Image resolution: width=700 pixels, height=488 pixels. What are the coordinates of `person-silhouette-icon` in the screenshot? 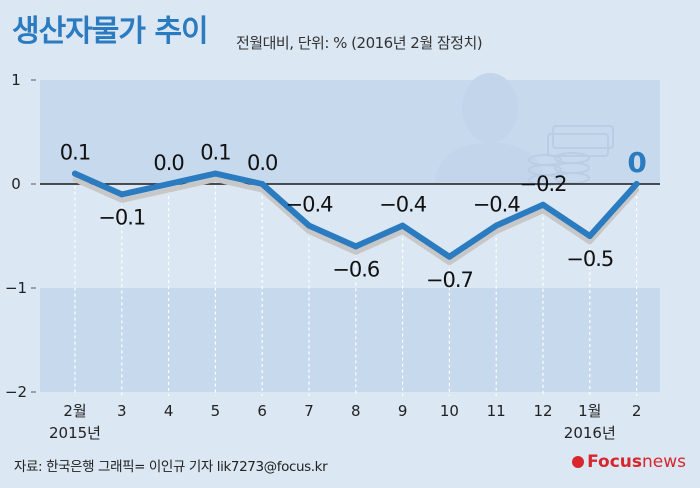 It's located at (490, 127).